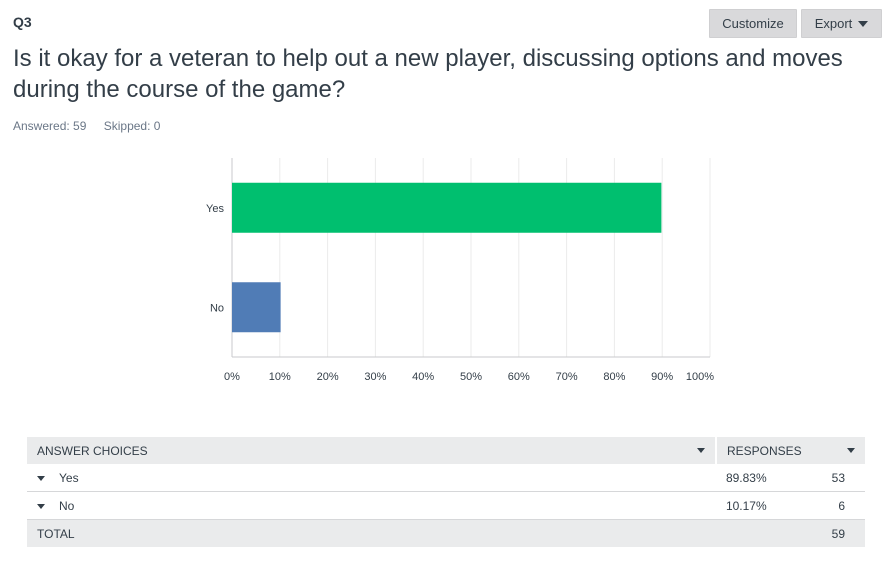 This screenshot has width=889, height=579. I want to click on answer-choice-cell: Yes, so click(371, 478).